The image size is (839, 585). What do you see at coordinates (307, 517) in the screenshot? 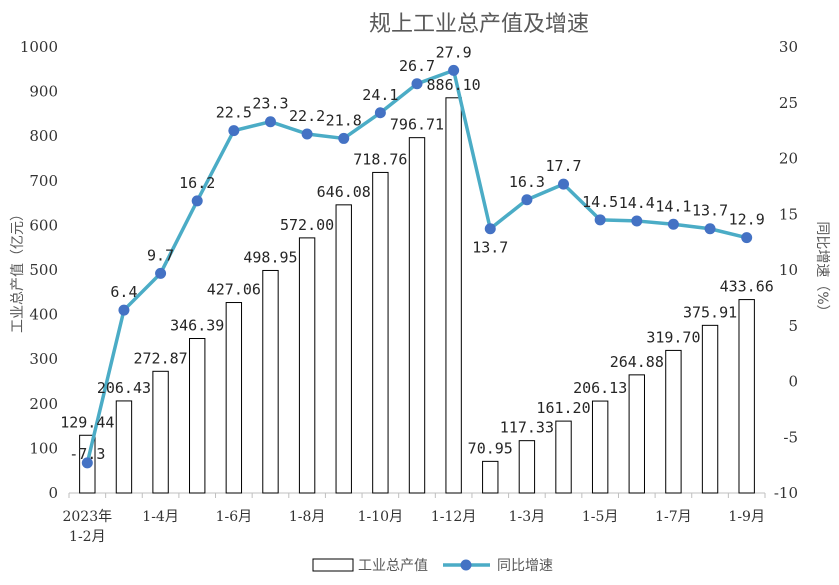
I see `x-axis-tick-label: 1-8月` at bounding box center [307, 517].